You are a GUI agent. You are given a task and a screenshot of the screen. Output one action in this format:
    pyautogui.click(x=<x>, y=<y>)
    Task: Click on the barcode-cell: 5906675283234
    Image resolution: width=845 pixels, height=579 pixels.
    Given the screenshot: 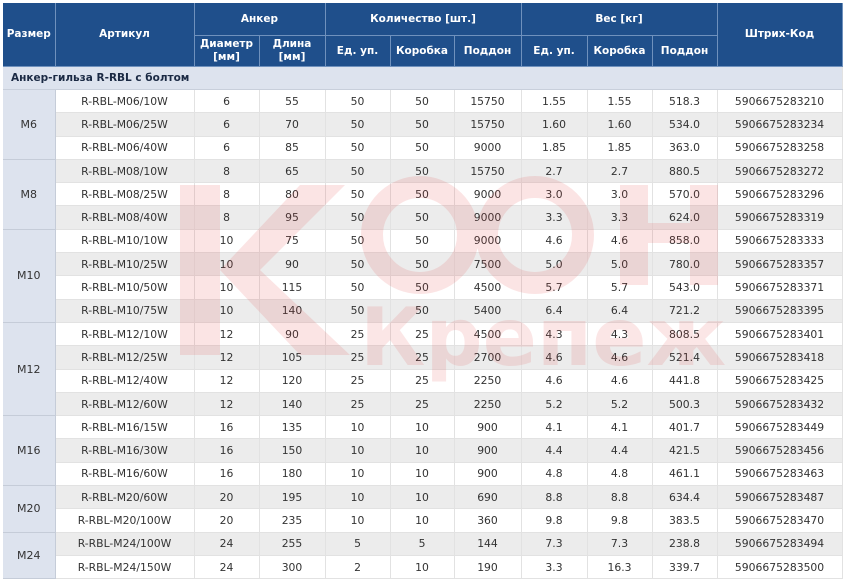 What is the action you would take?
    pyautogui.click(x=780, y=124)
    